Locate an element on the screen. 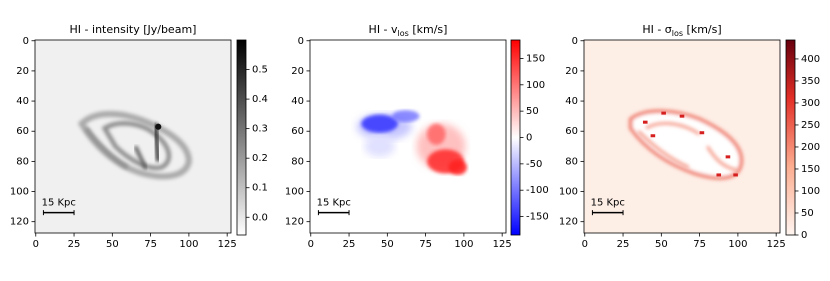 This screenshot has height=281, width=830. chart-title: HI - vlos [km/s] is located at coordinates (408, 30).